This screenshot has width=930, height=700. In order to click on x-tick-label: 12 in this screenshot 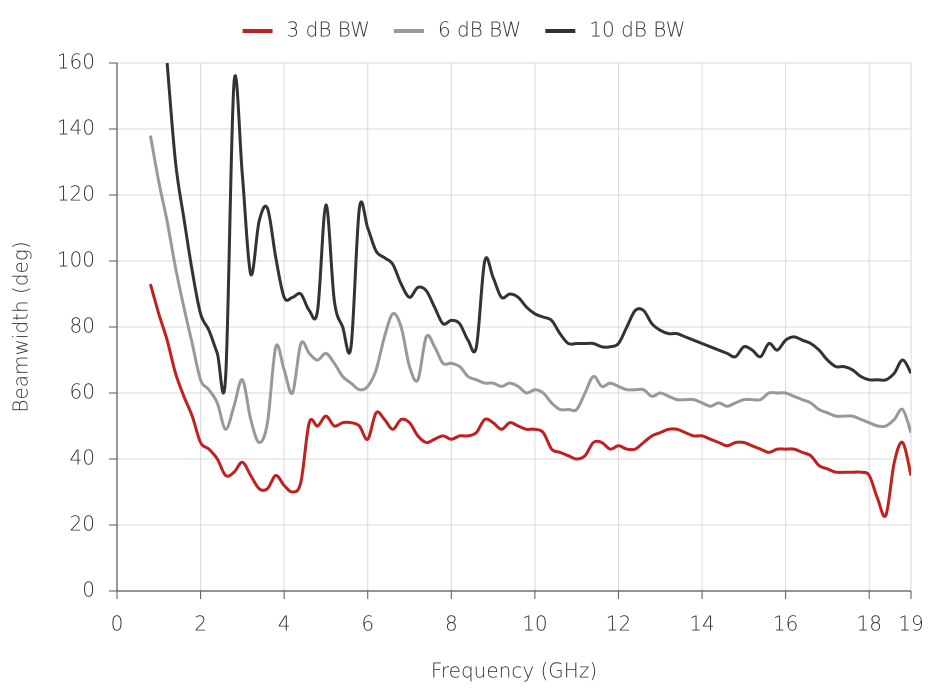, I will do `click(618, 624)`.